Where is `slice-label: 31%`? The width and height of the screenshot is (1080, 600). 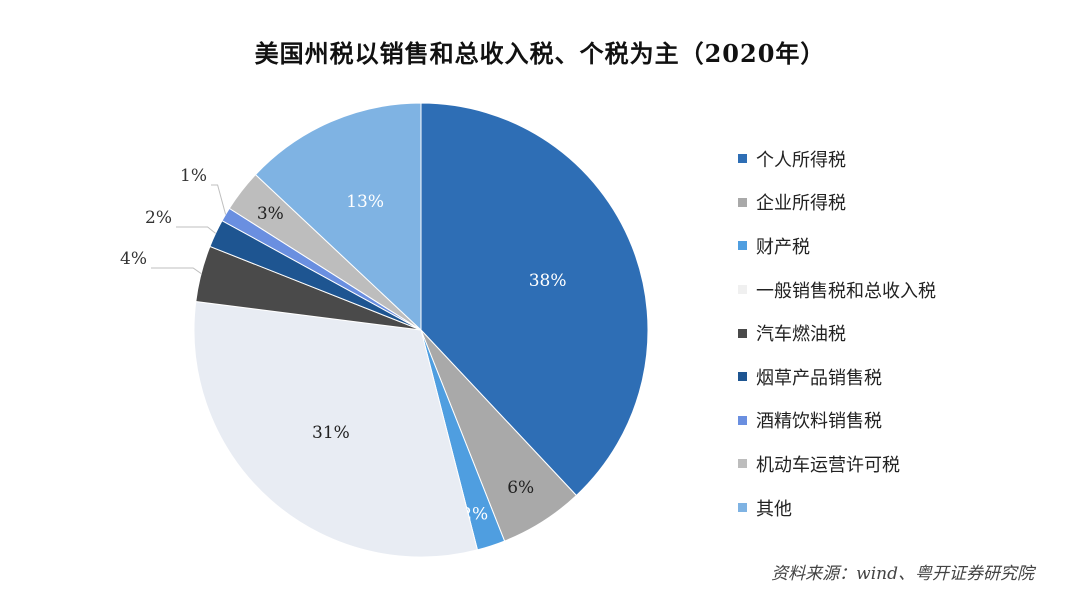
slice-label: 31% is located at coordinates (331, 433).